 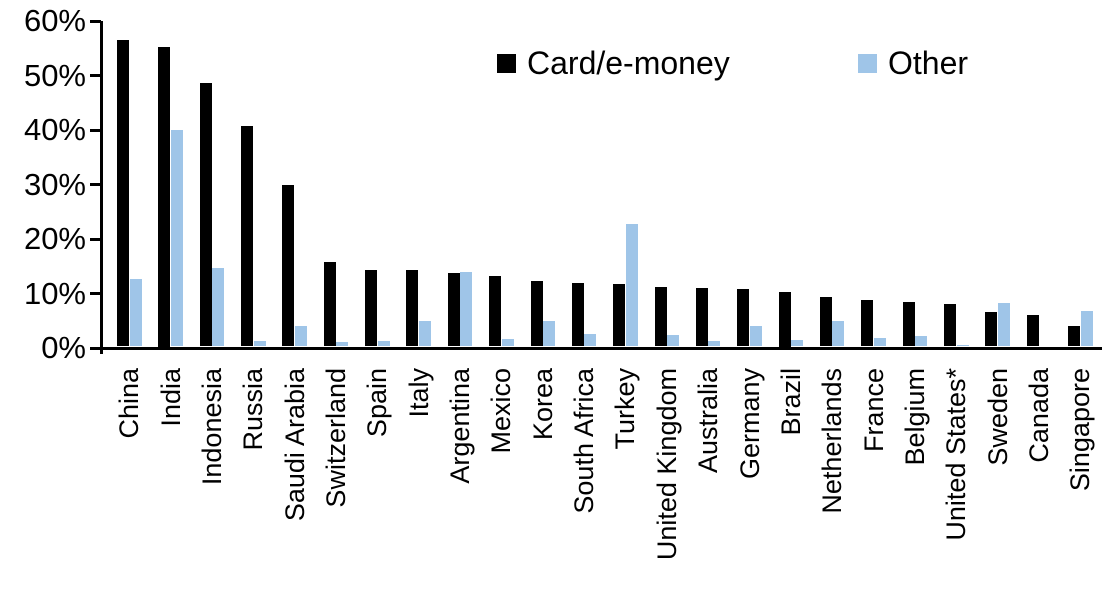 I want to click on y-tick-label: 20%, so click(x=54, y=238).